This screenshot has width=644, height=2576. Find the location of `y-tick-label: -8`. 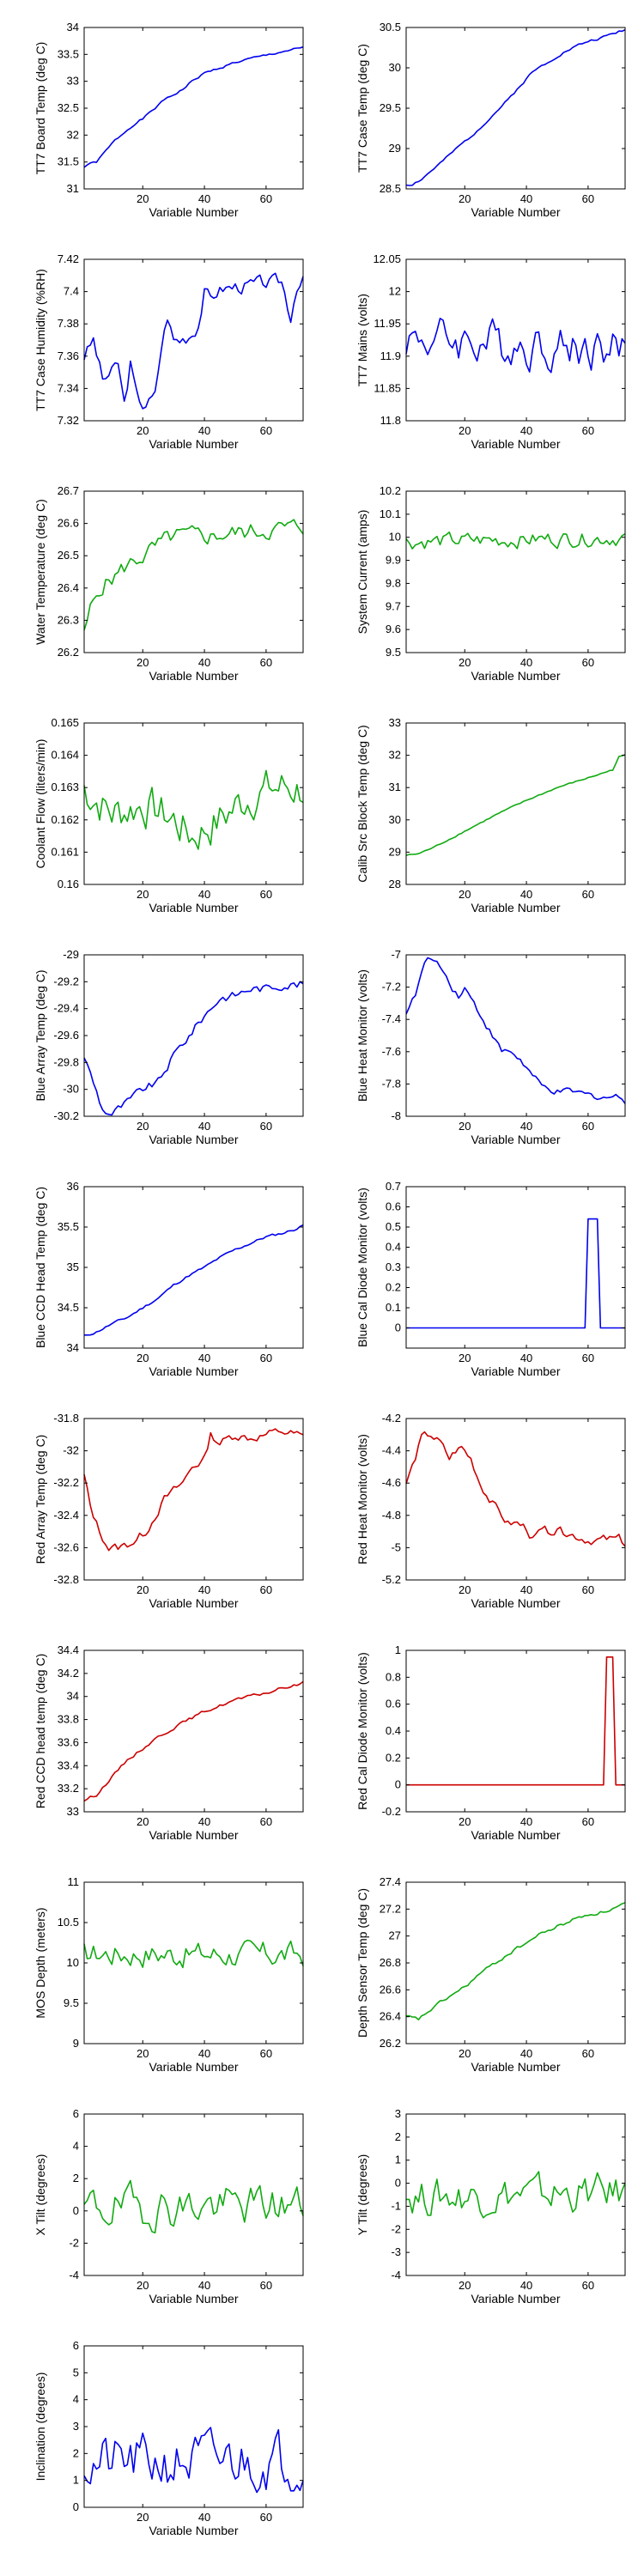

y-tick-label: -8 is located at coordinates (396, 1115).